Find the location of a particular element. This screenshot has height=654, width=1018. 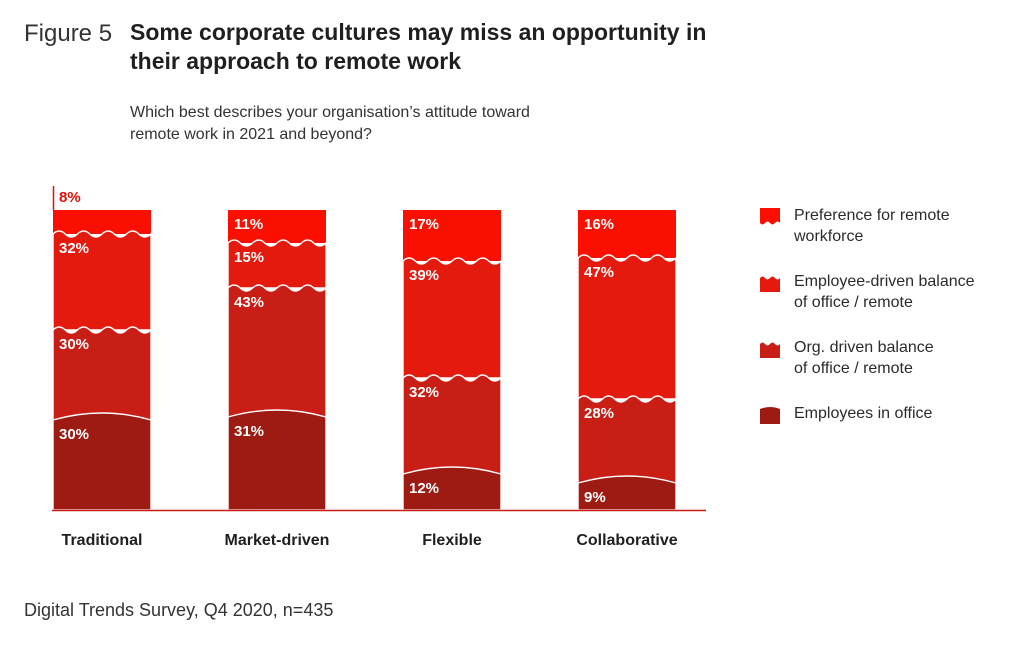

bar-traditional-org-driven is located at coordinates (102, 373).